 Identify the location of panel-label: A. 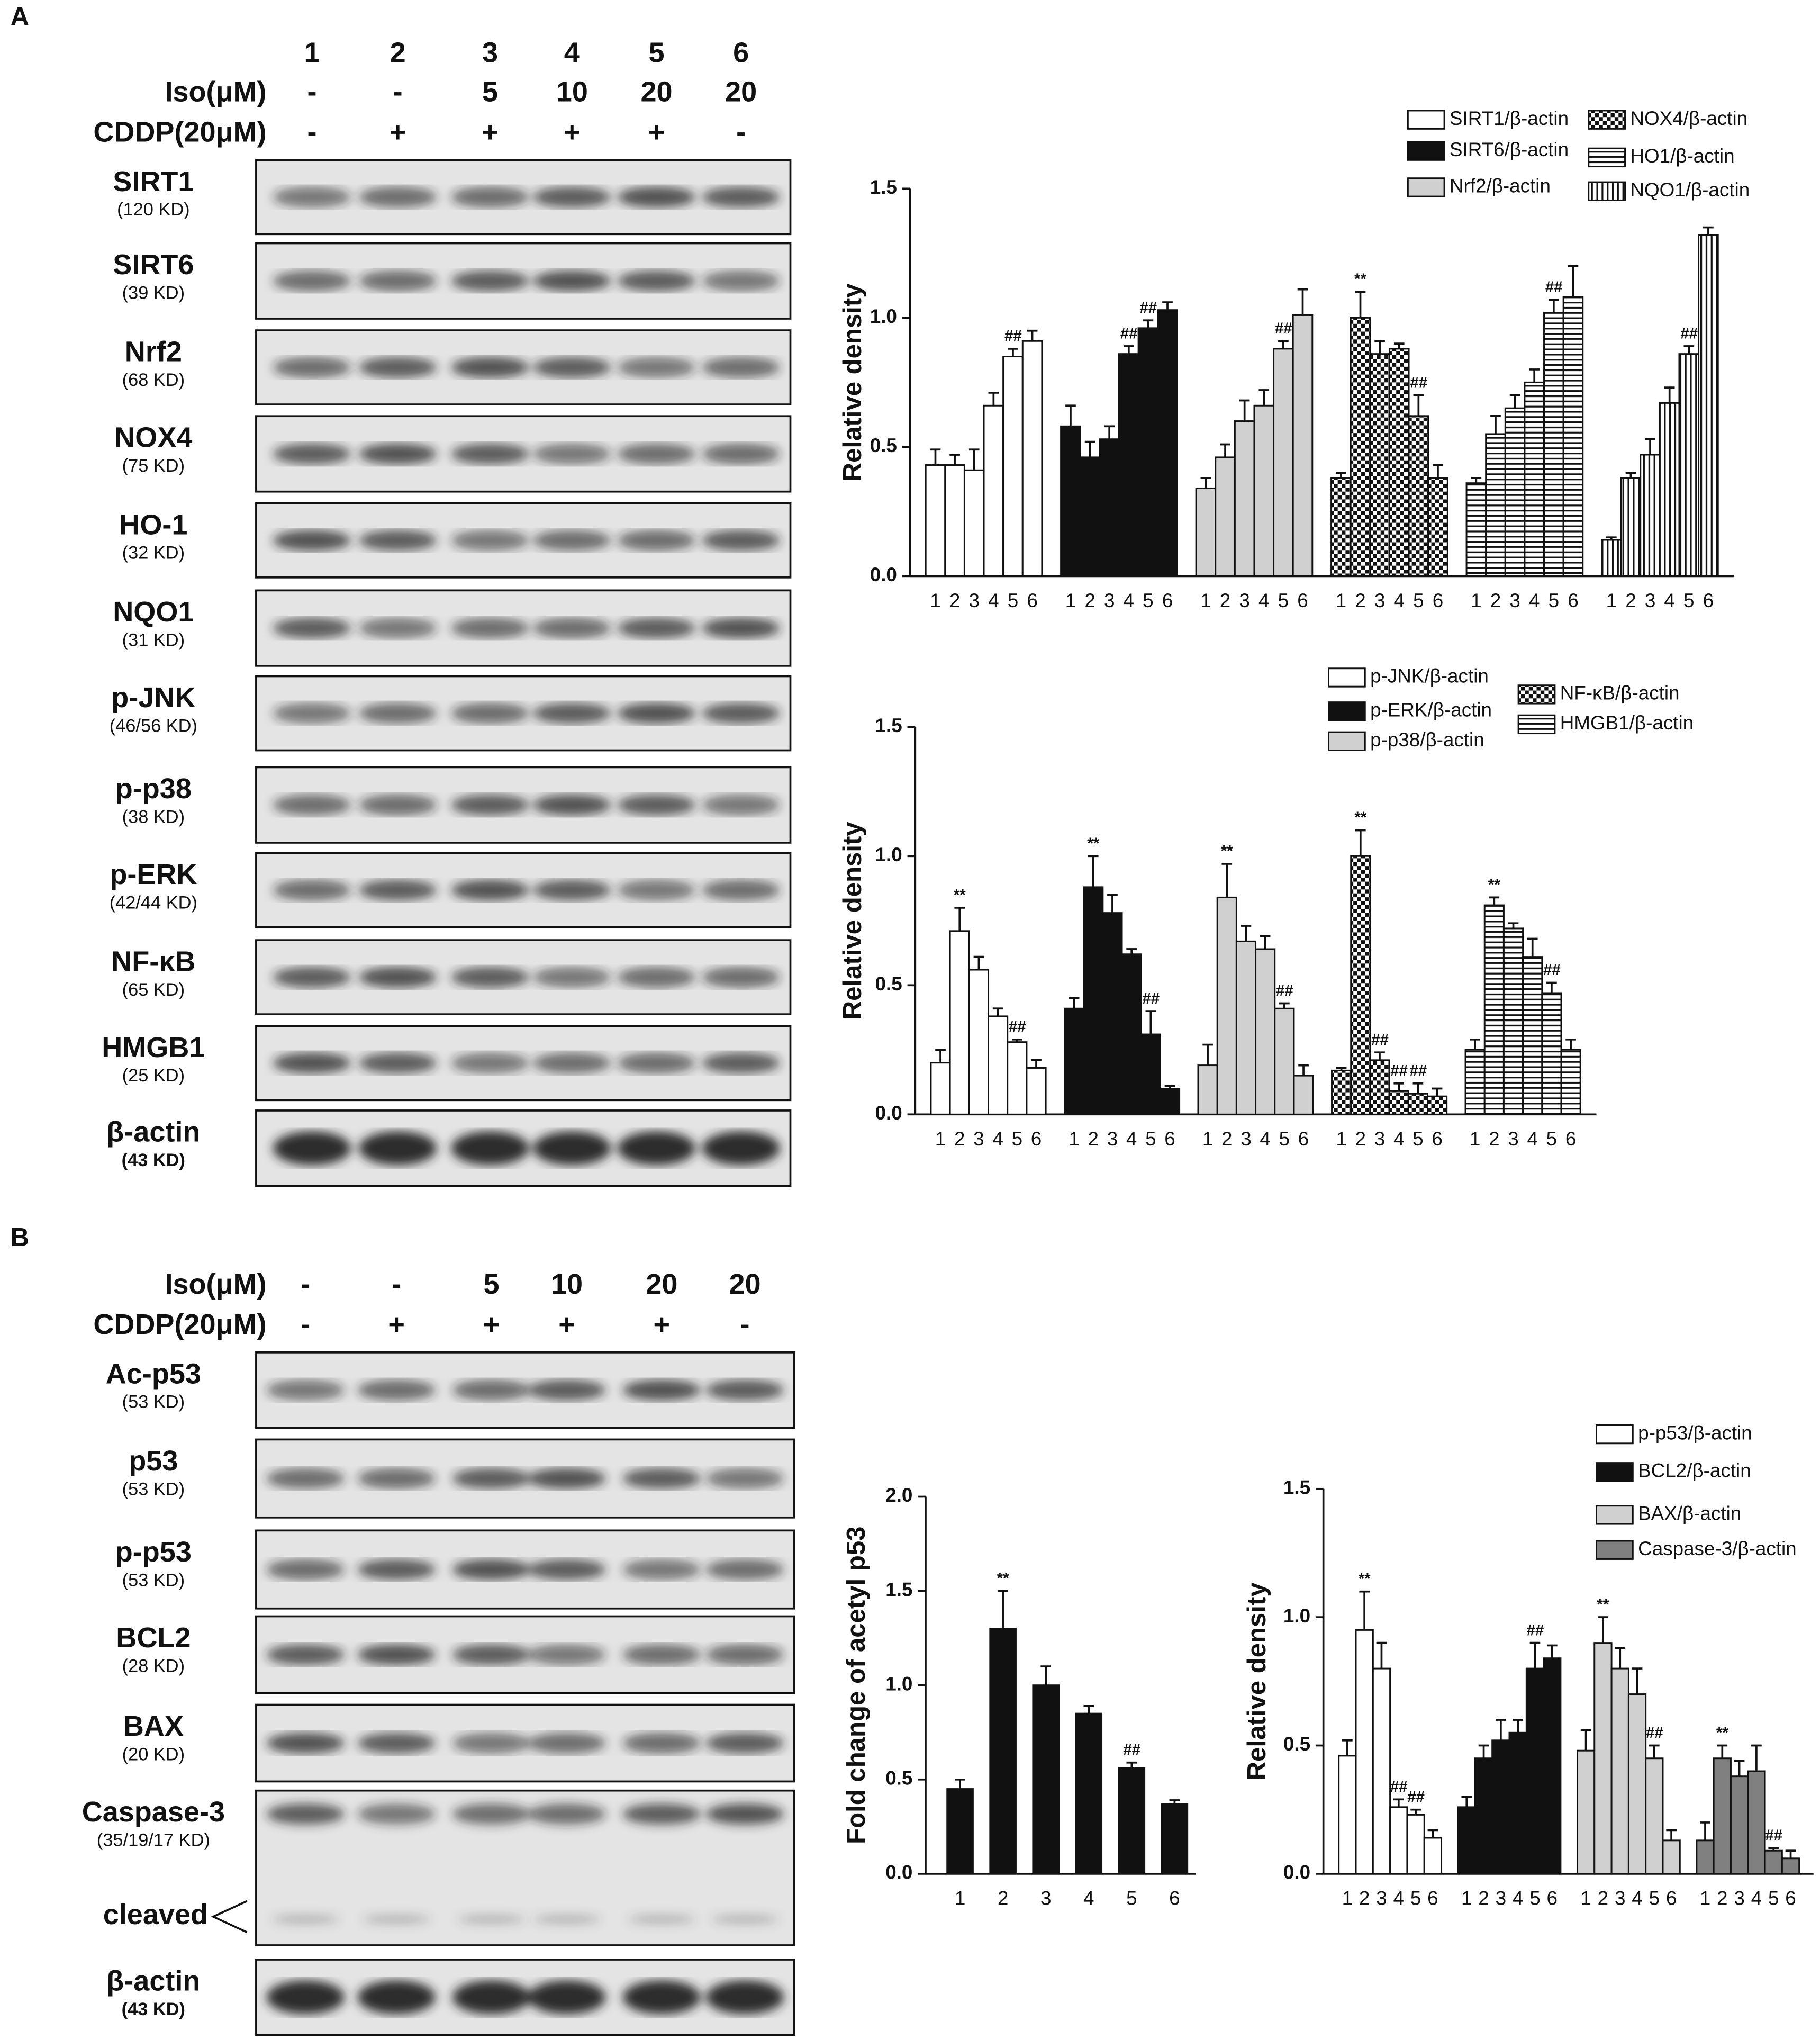
(20, 17).